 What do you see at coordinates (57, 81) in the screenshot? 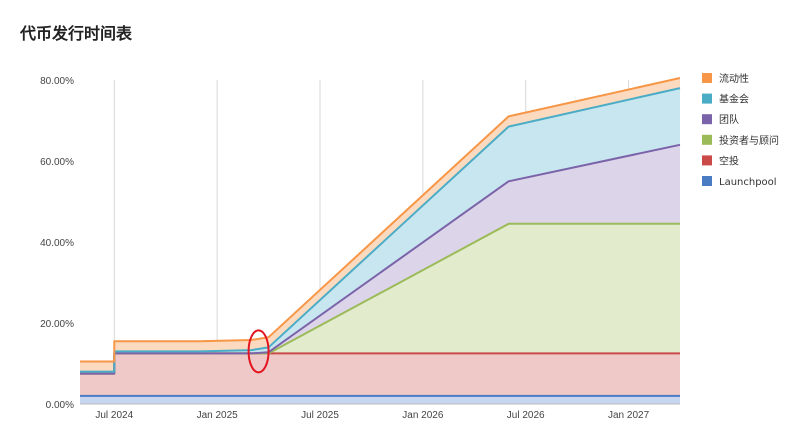
I see `y-tick-label: 80.00%` at bounding box center [57, 81].